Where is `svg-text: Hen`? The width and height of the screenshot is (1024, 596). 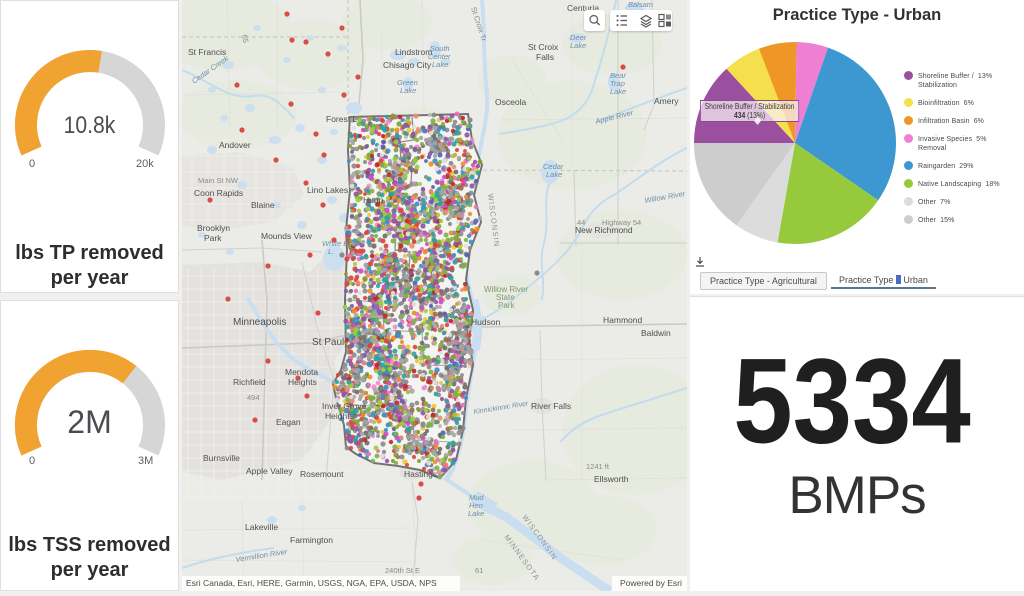 svg-text: Hen is located at coordinates (476, 505).